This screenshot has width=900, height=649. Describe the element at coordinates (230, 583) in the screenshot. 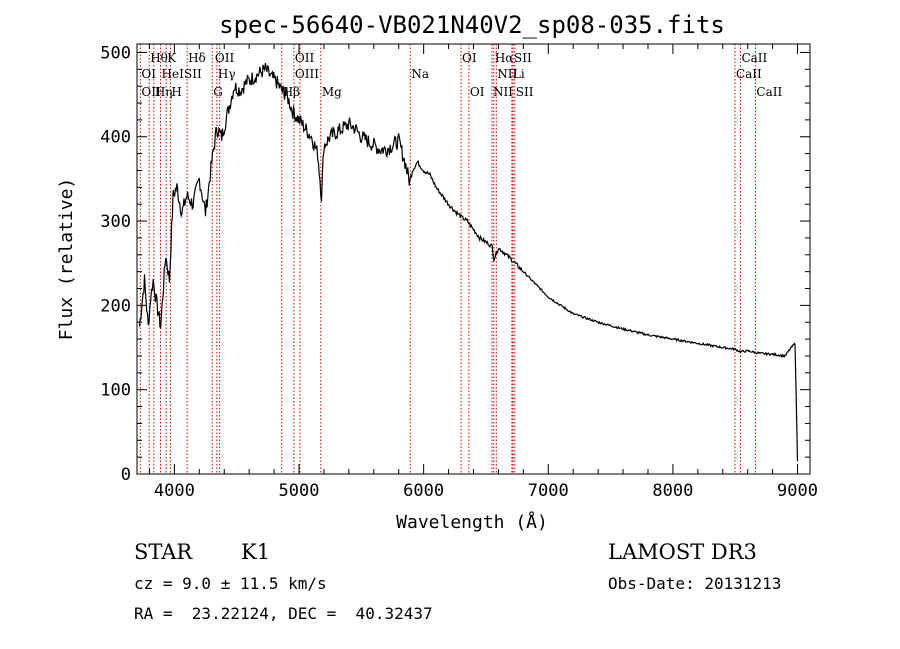

I see `redshift-text: cz = 9.0 ± 11.5 km/s` at that location.